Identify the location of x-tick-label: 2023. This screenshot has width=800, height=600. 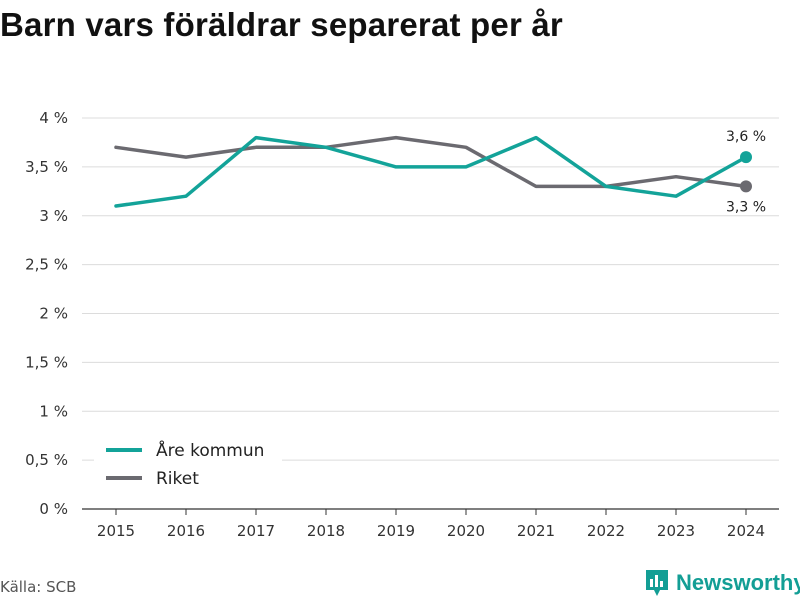
(676, 531).